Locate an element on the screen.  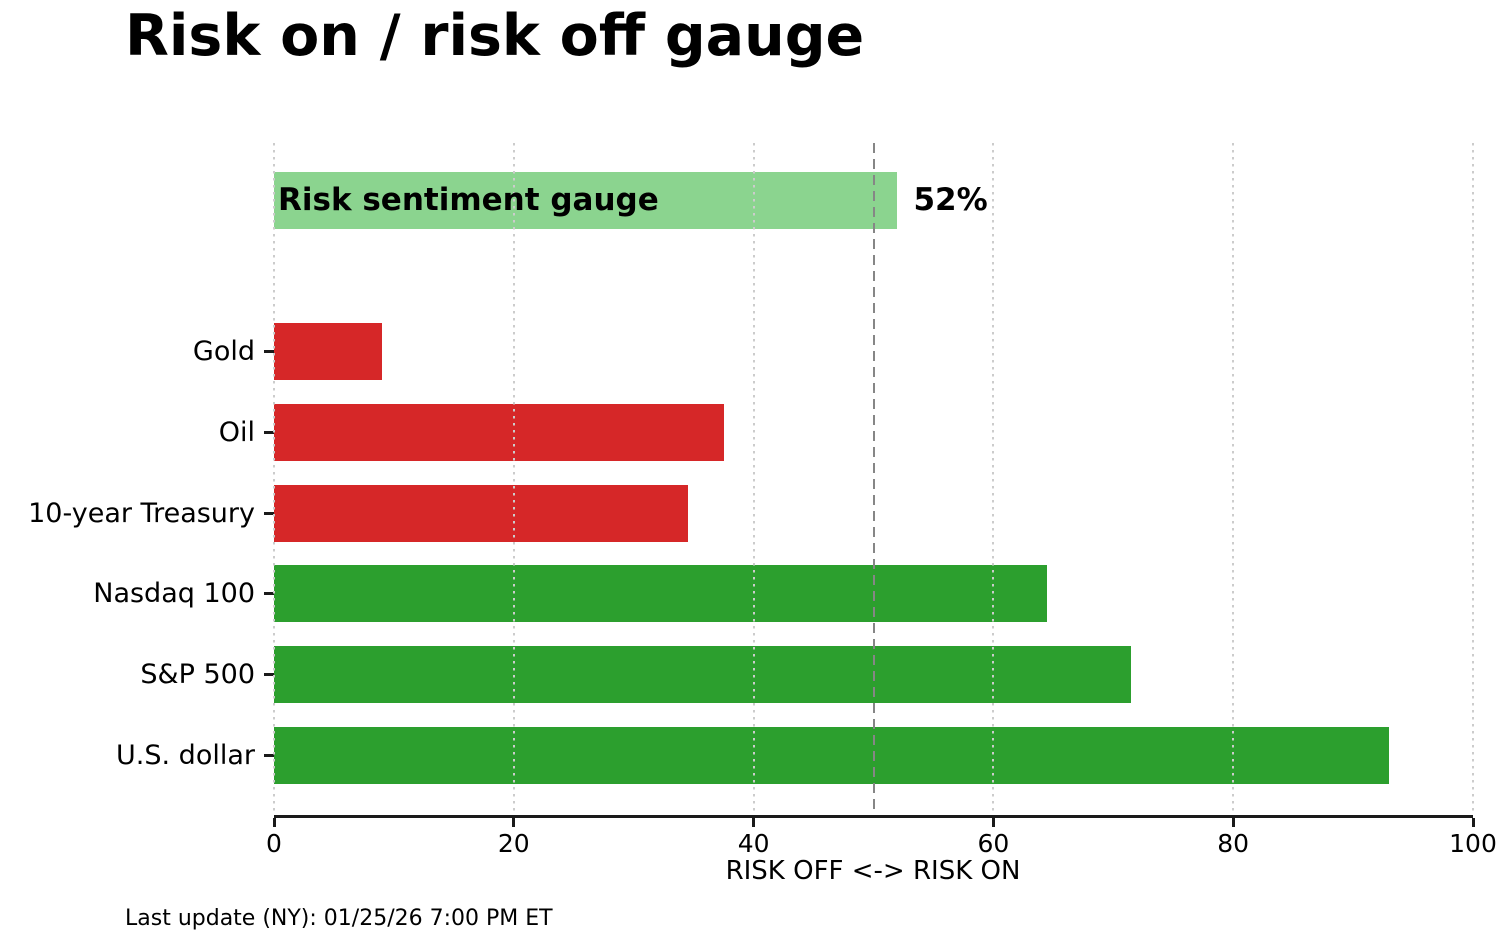
x-tick-label: 40 is located at coordinates (753, 843).